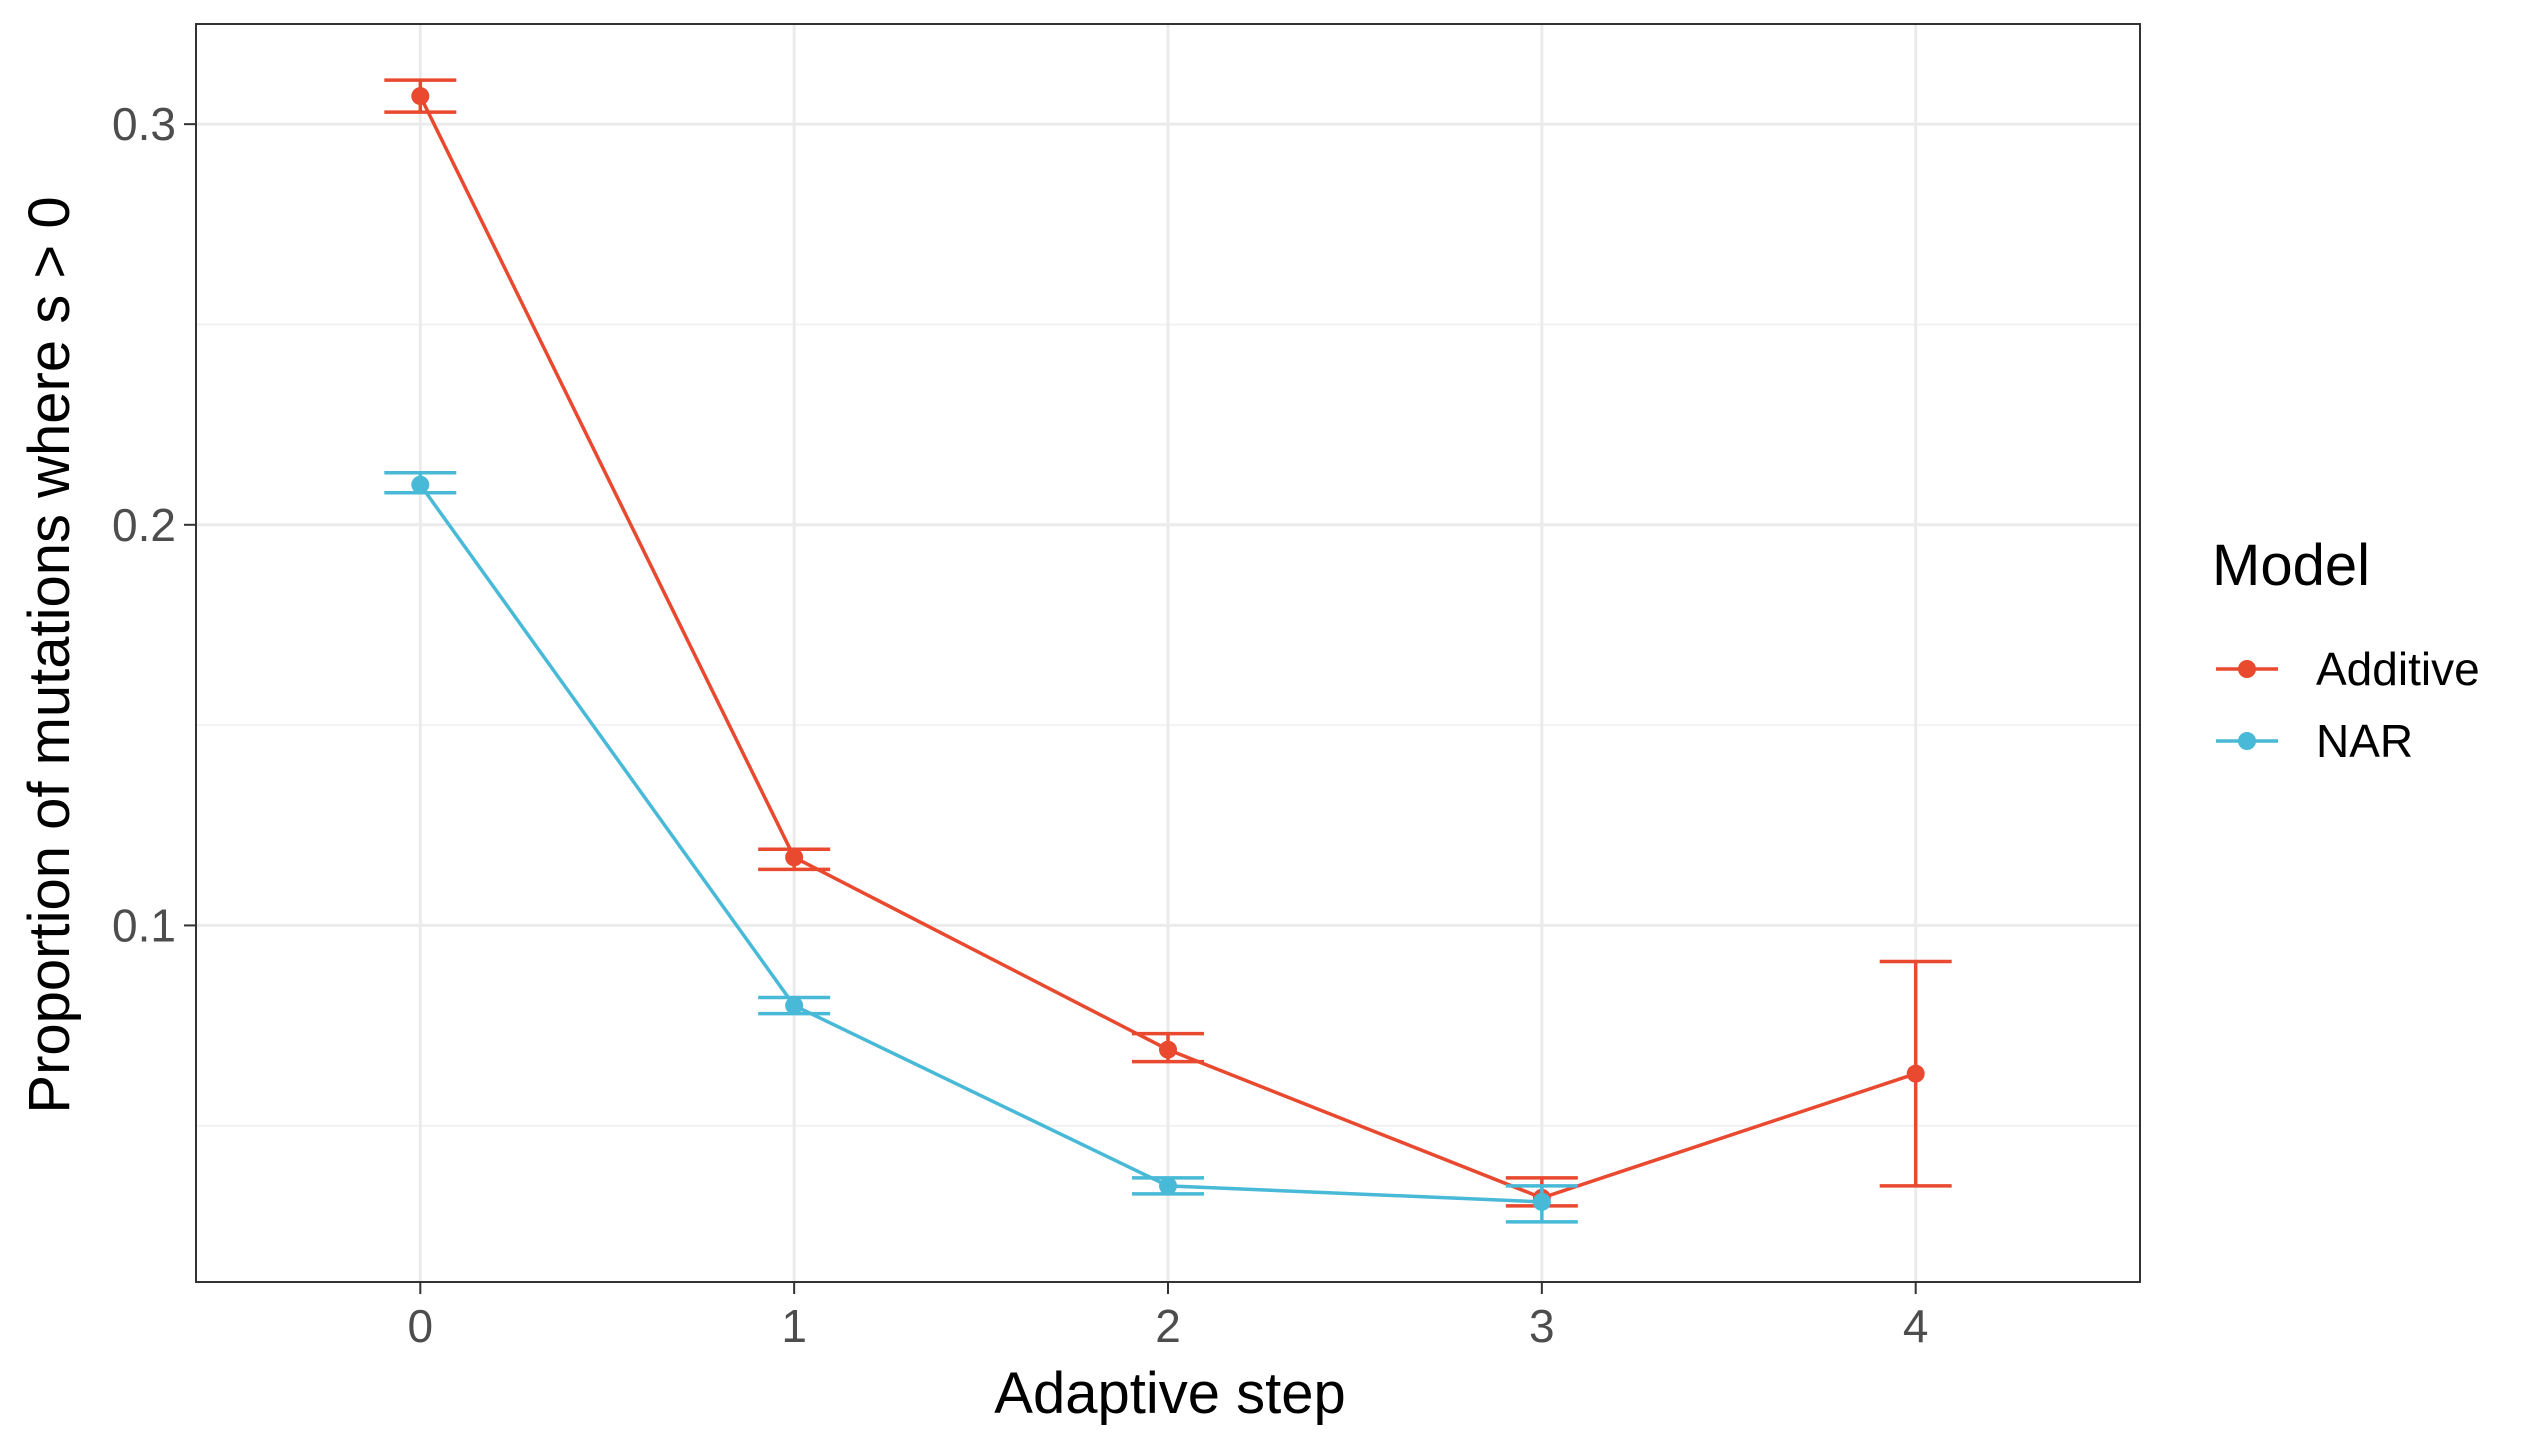 This screenshot has height=1446, width=2543. I want to click on legend-item-additive: Additive, so click(2348, 669).